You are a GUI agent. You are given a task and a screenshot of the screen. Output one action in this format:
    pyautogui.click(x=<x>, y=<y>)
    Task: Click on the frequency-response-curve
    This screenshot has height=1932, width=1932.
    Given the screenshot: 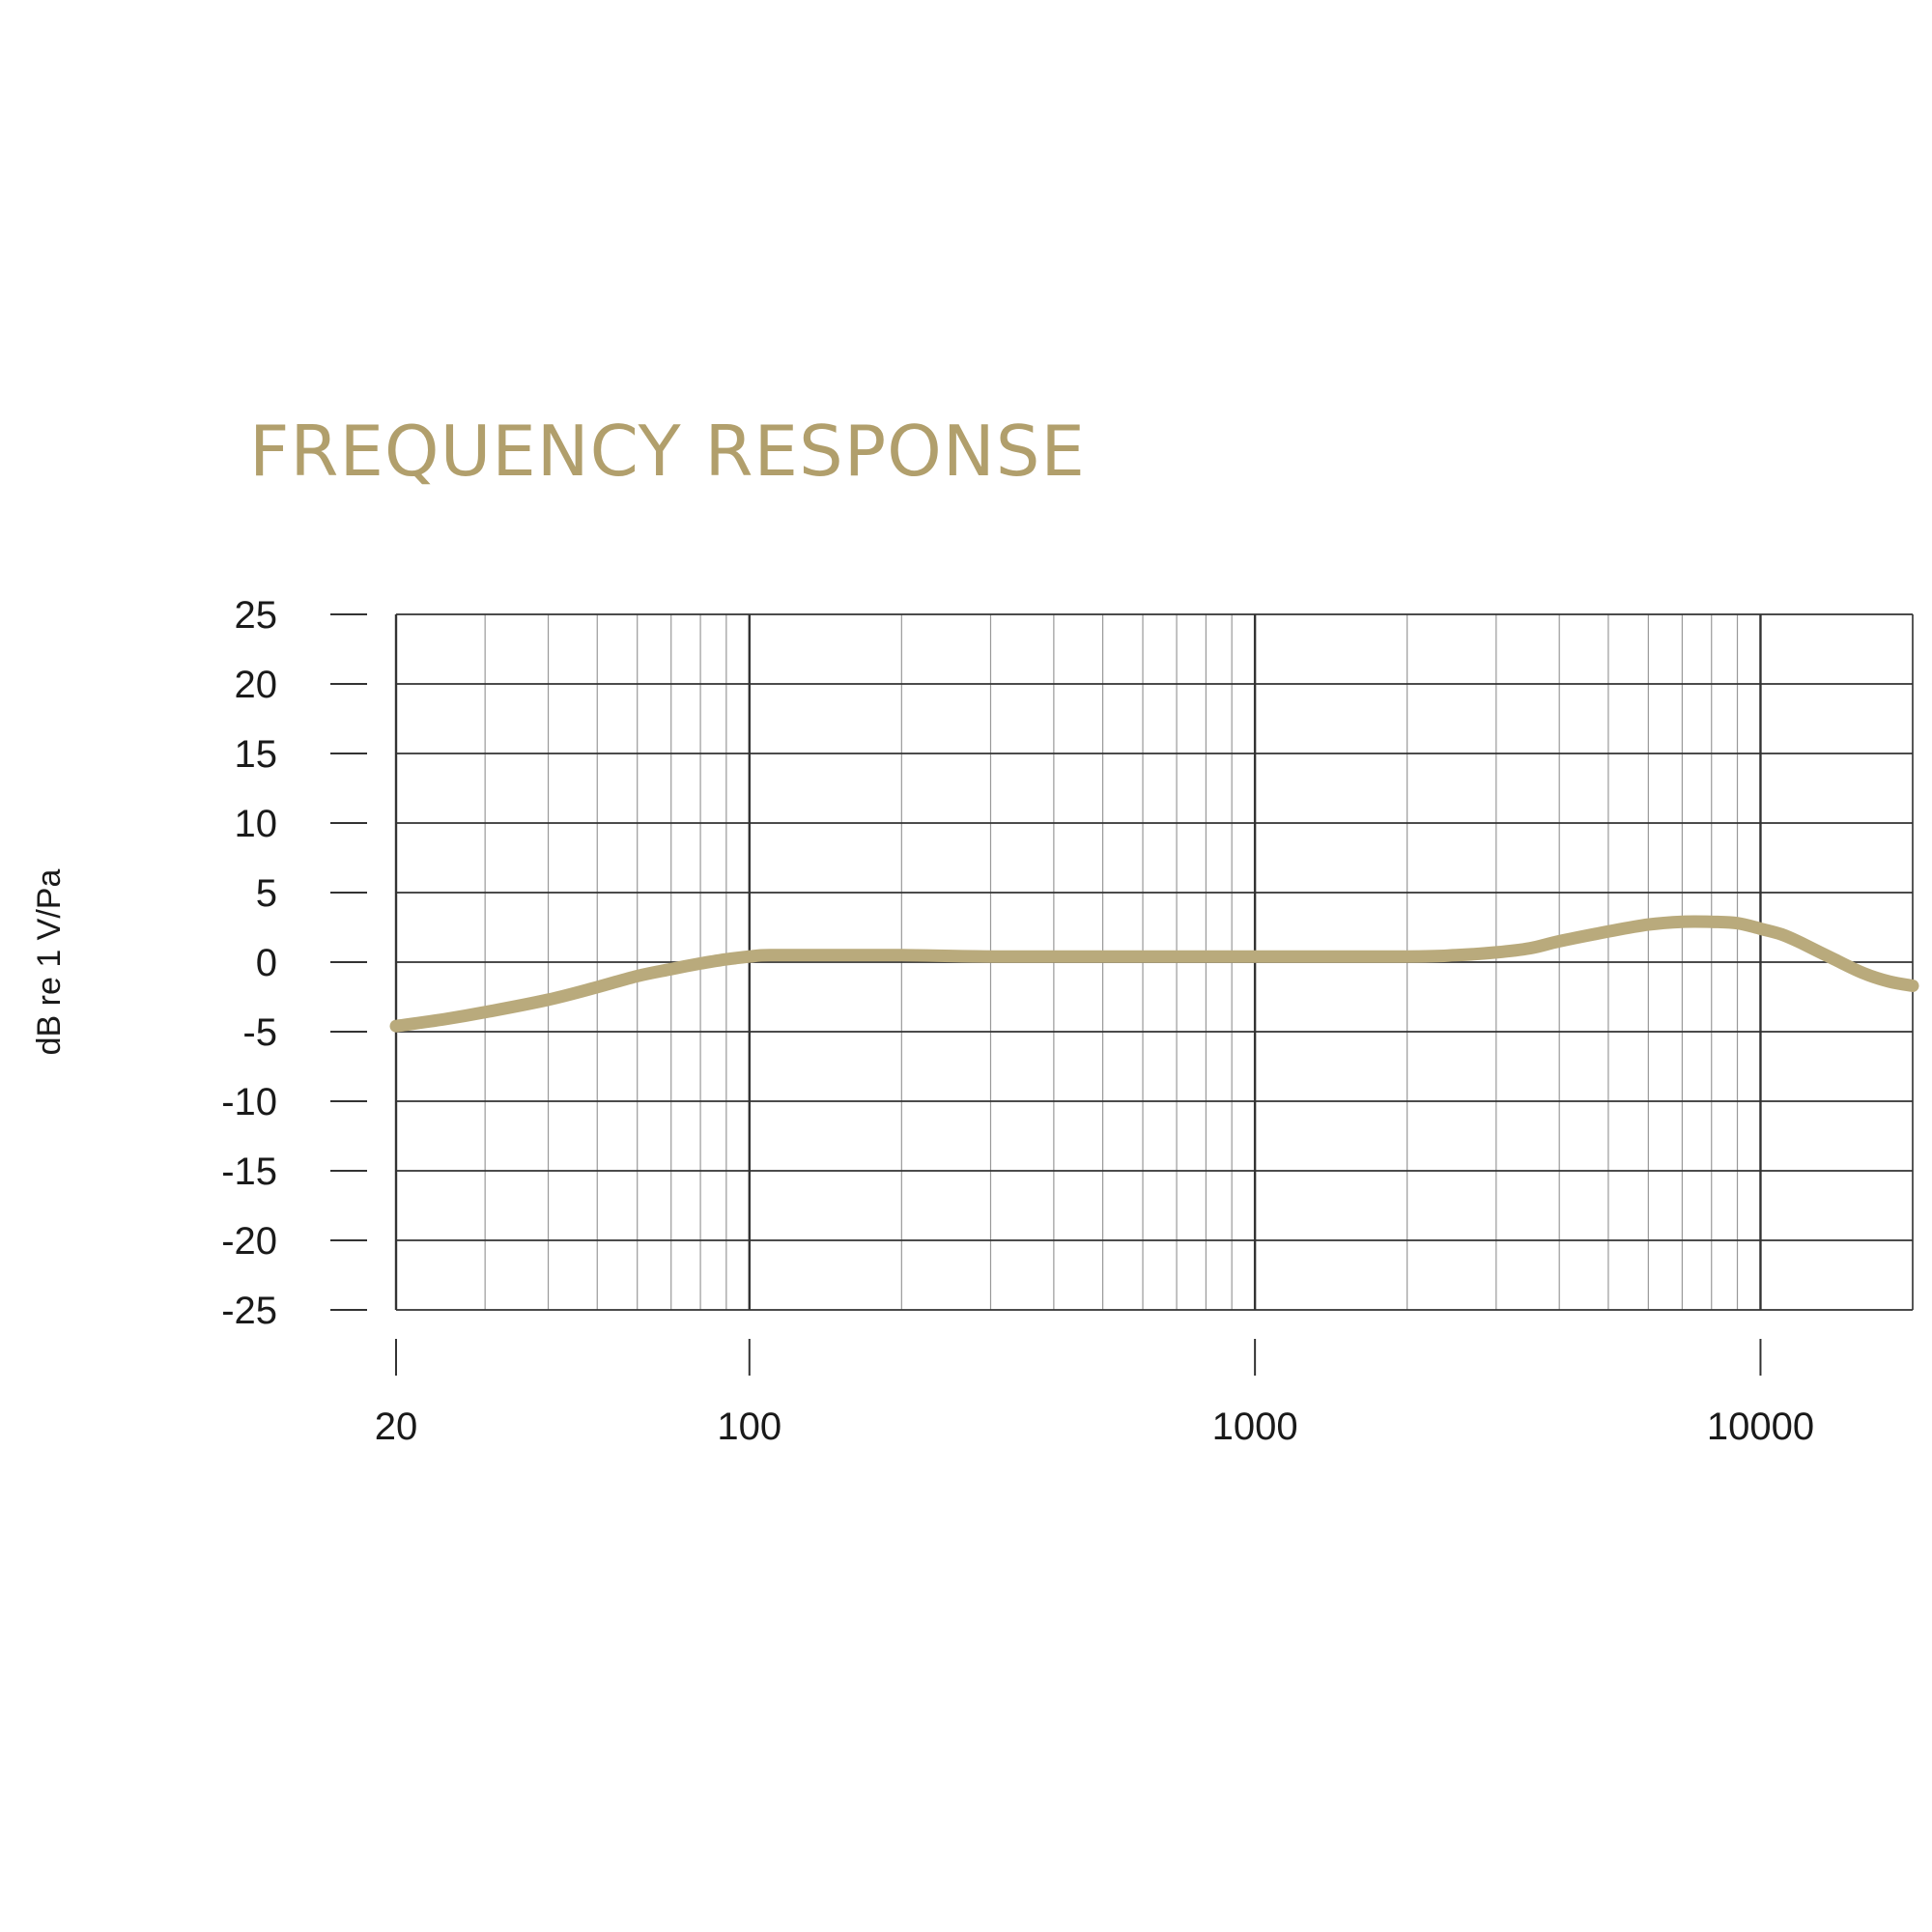 What is the action you would take?
    pyautogui.click(x=1154, y=974)
    